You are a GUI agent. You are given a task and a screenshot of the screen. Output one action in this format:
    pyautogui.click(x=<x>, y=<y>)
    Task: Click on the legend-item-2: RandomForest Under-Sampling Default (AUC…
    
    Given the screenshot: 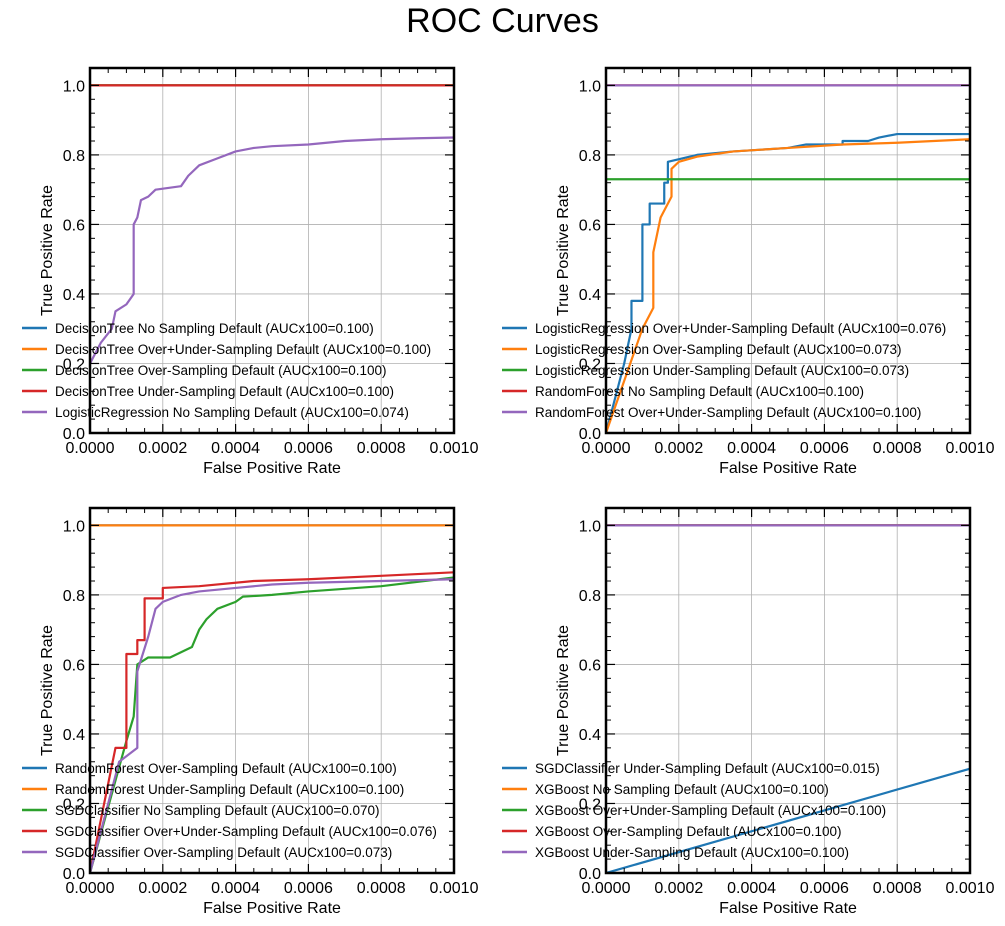 What is the action you would take?
    pyautogui.click(x=213, y=789)
    